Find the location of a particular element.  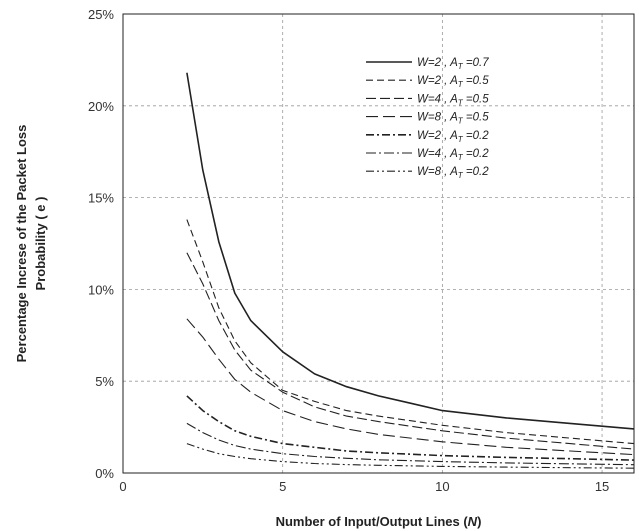

x-tick-label: 0 is located at coordinates (122, 486).